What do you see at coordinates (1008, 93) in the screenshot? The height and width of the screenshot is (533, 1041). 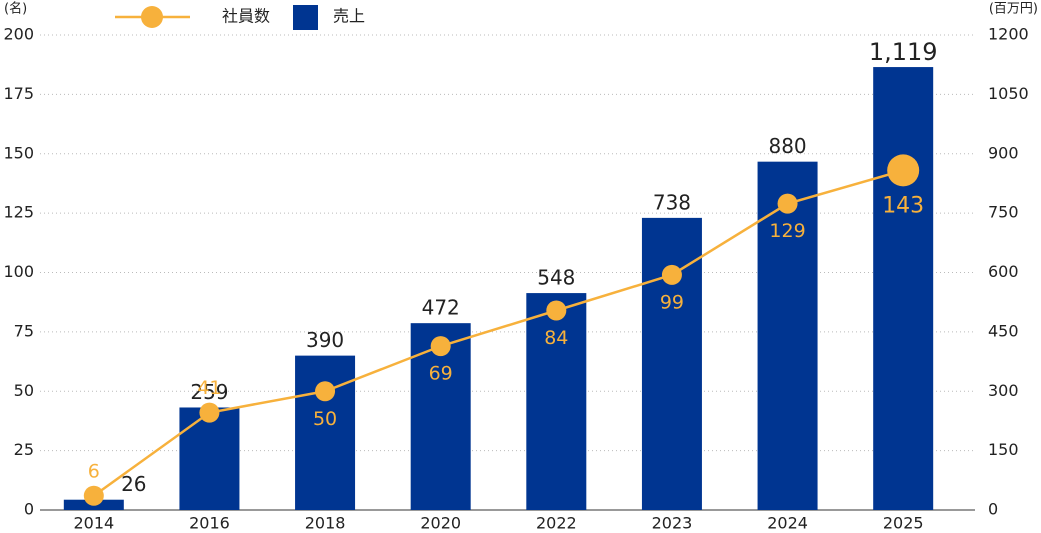 I see `y2-tick-label: 1050` at bounding box center [1008, 93].